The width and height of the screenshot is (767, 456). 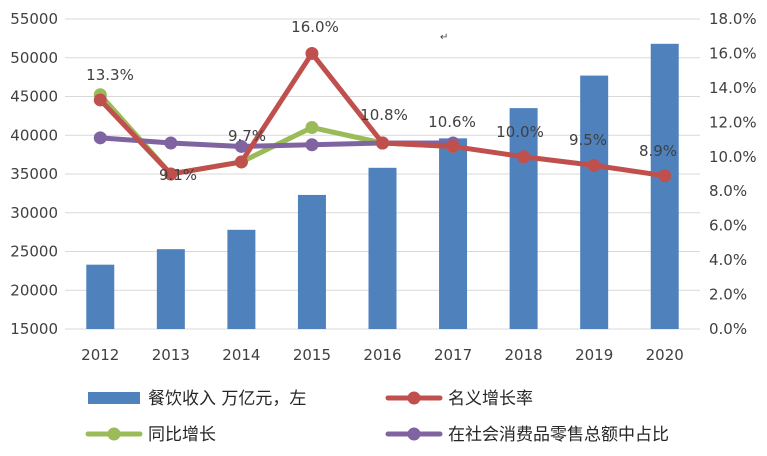 What do you see at coordinates (728, 260) in the screenshot?
I see `right-tick-label: 4.0%` at bounding box center [728, 260].